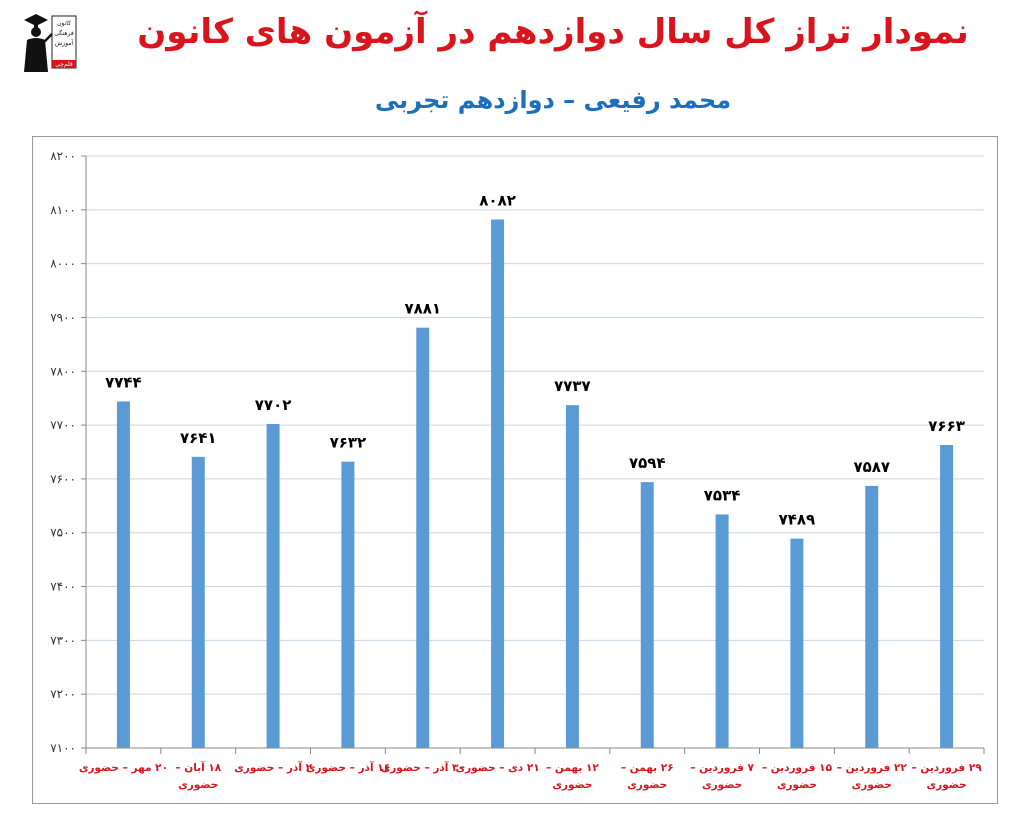 The width and height of the screenshot is (1026, 822). I want to click on kanoon-logo: کانون فرهنگی آموزش قلم‌چی, so click(50, 42).